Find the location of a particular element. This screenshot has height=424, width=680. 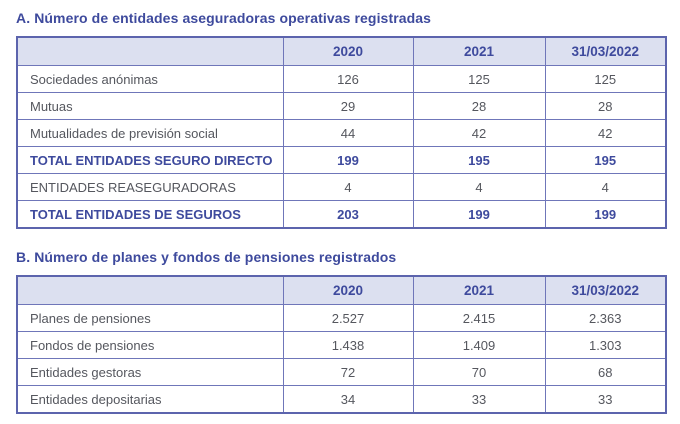

table-row: ENTIDADES REASEGURADORAS 4 4 4 is located at coordinates (341, 187).